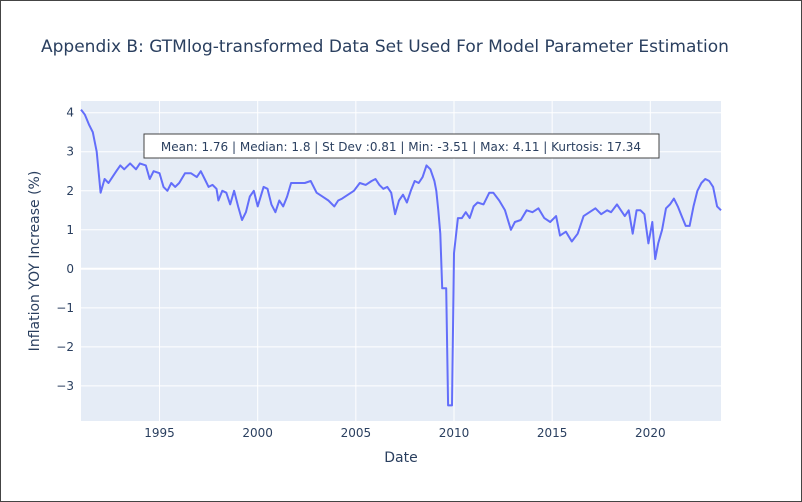  Describe the element at coordinates (70, 113) in the screenshot. I see `y-tick-label: 4` at that location.